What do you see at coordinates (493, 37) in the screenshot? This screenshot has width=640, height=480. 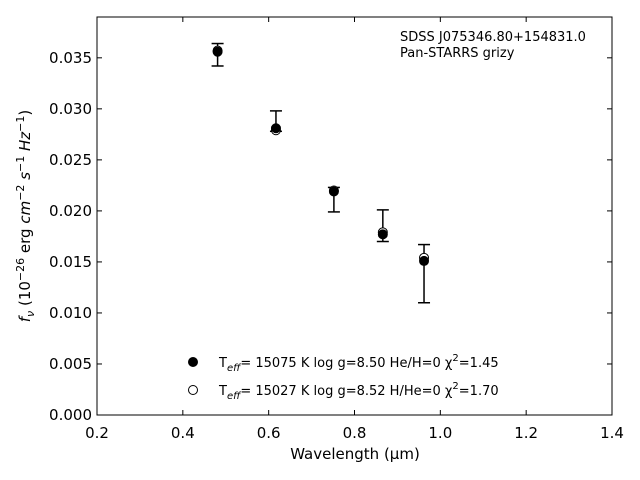 I see `object-name-annotation: SDSS J075346.80+154831.0` at bounding box center [493, 37].